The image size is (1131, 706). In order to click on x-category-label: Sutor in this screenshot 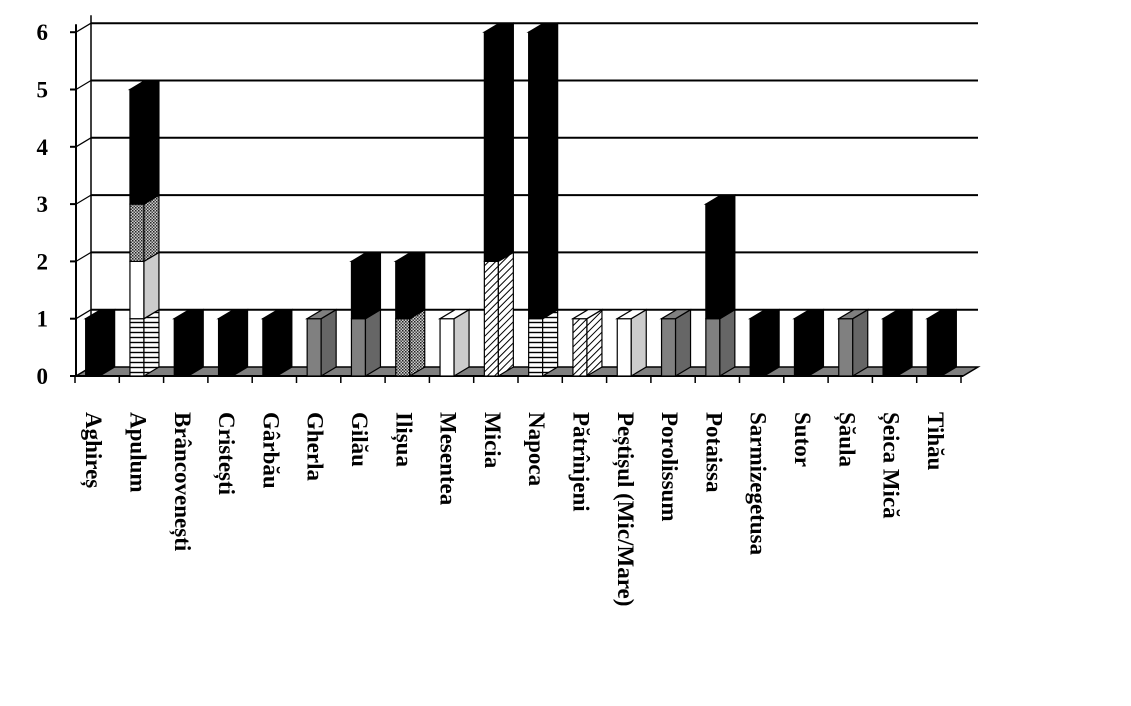, I will do `click(802, 439)`.